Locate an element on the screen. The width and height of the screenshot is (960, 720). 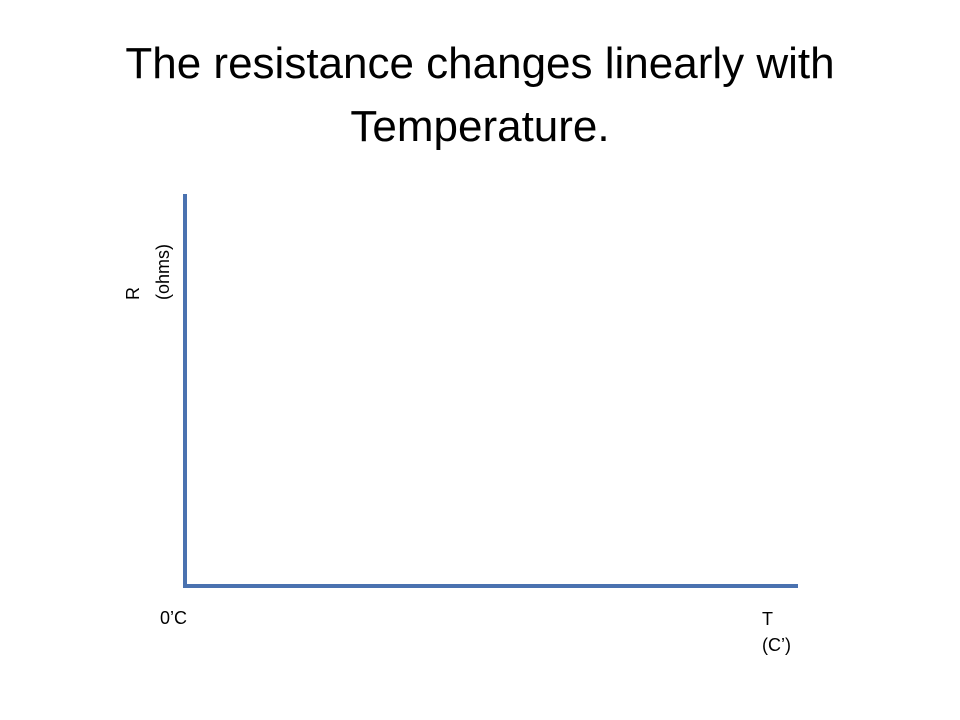
y-axis-label-unit: (ohms) is located at coordinates (163, 271).